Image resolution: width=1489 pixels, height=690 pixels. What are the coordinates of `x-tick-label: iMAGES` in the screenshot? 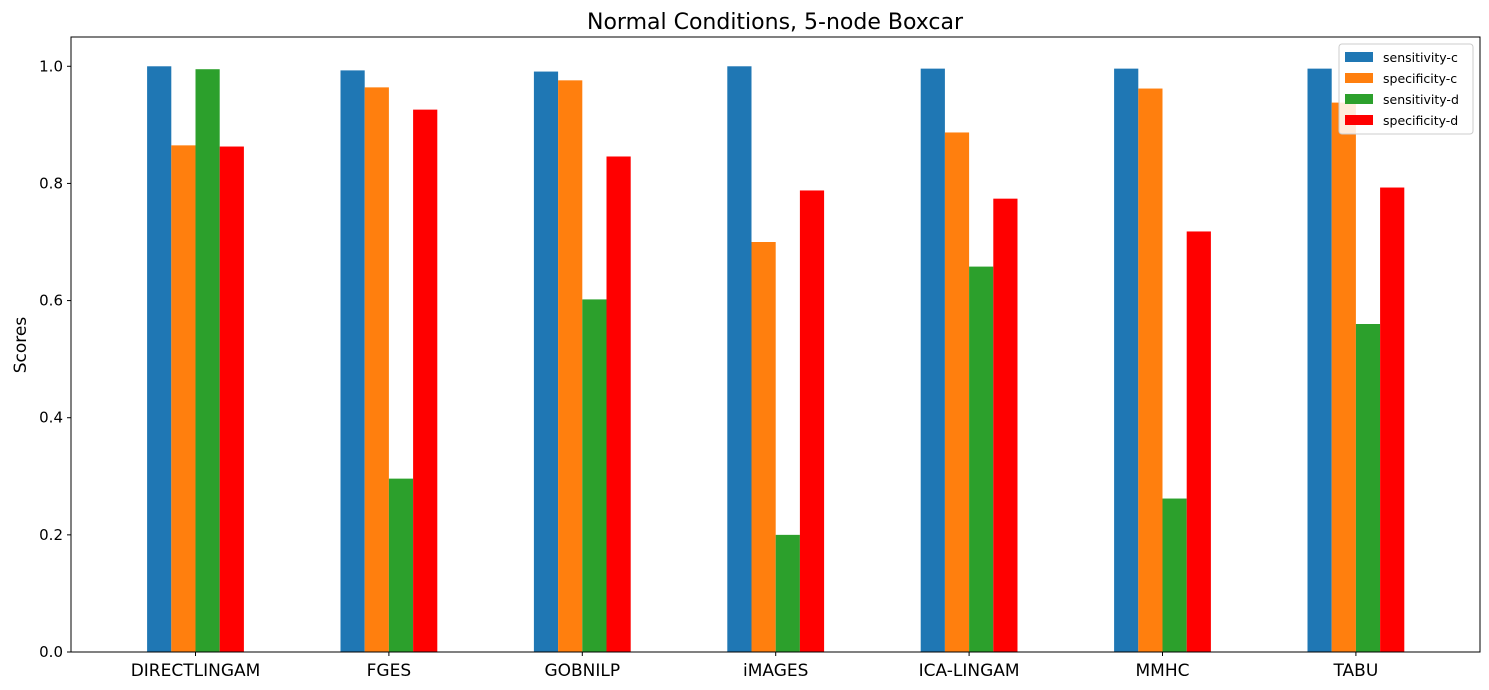 It's located at (775, 671).